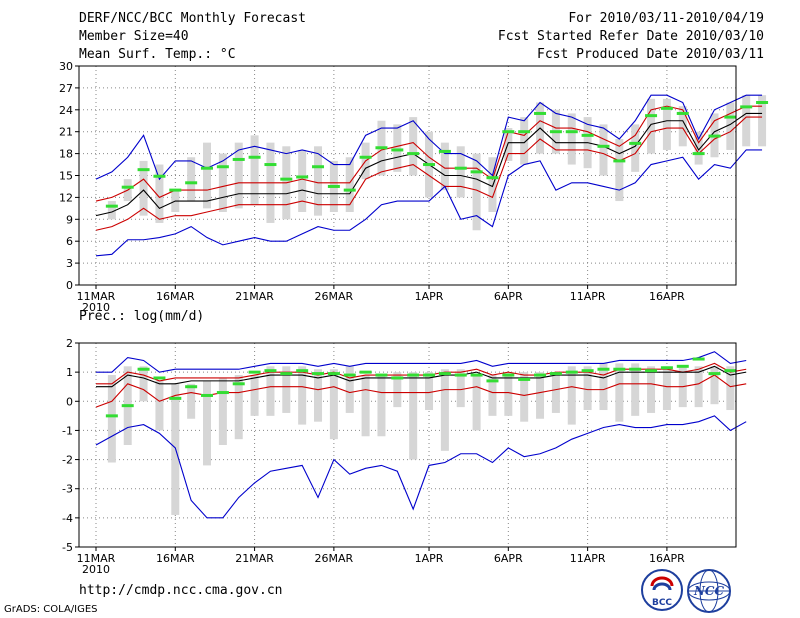 Image resolution: width=800 pixels, height=618 pixels. I want to click on y-tick-label: 24, so click(66, 110).